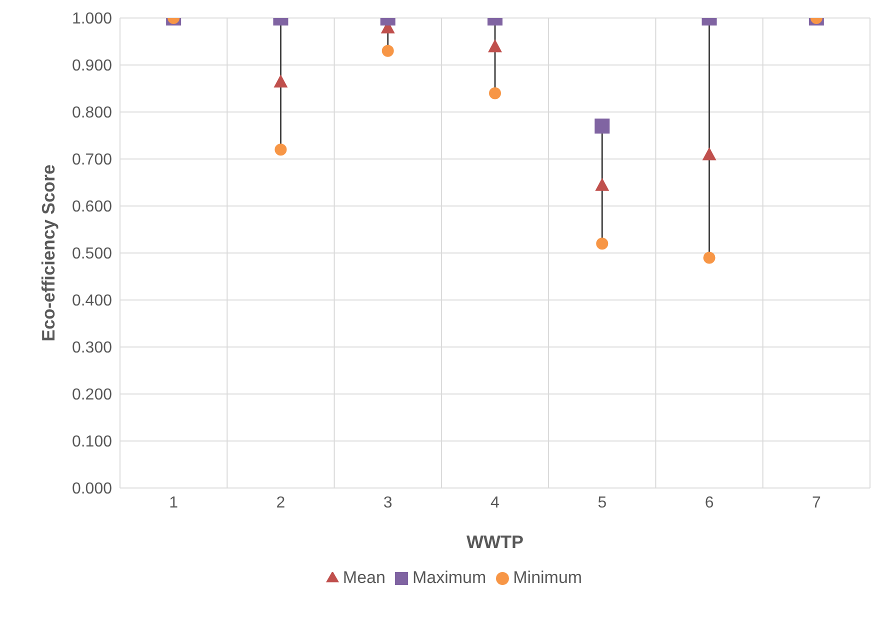 Image resolution: width=888 pixels, height=618 pixels. I want to click on y-tick-label: 1.000, so click(92, 19).